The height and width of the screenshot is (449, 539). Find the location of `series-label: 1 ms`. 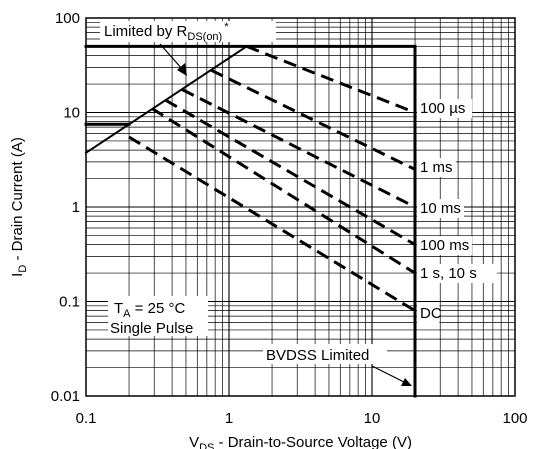

series-label: 1 ms is located at coordinates (436, 167).